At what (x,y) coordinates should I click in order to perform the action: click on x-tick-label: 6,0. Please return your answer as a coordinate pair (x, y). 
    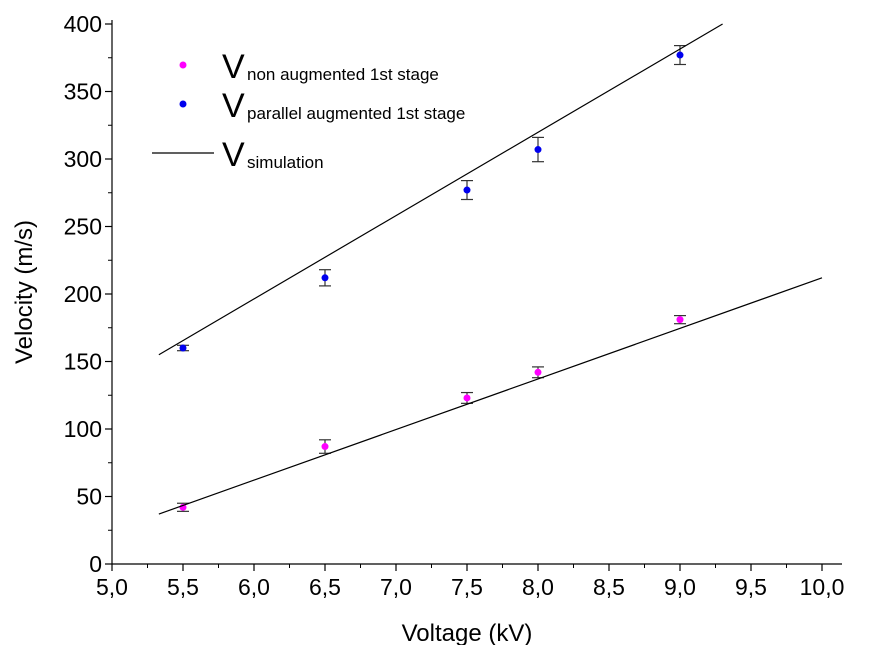
    Looking at the image, I should click on (254, 587).